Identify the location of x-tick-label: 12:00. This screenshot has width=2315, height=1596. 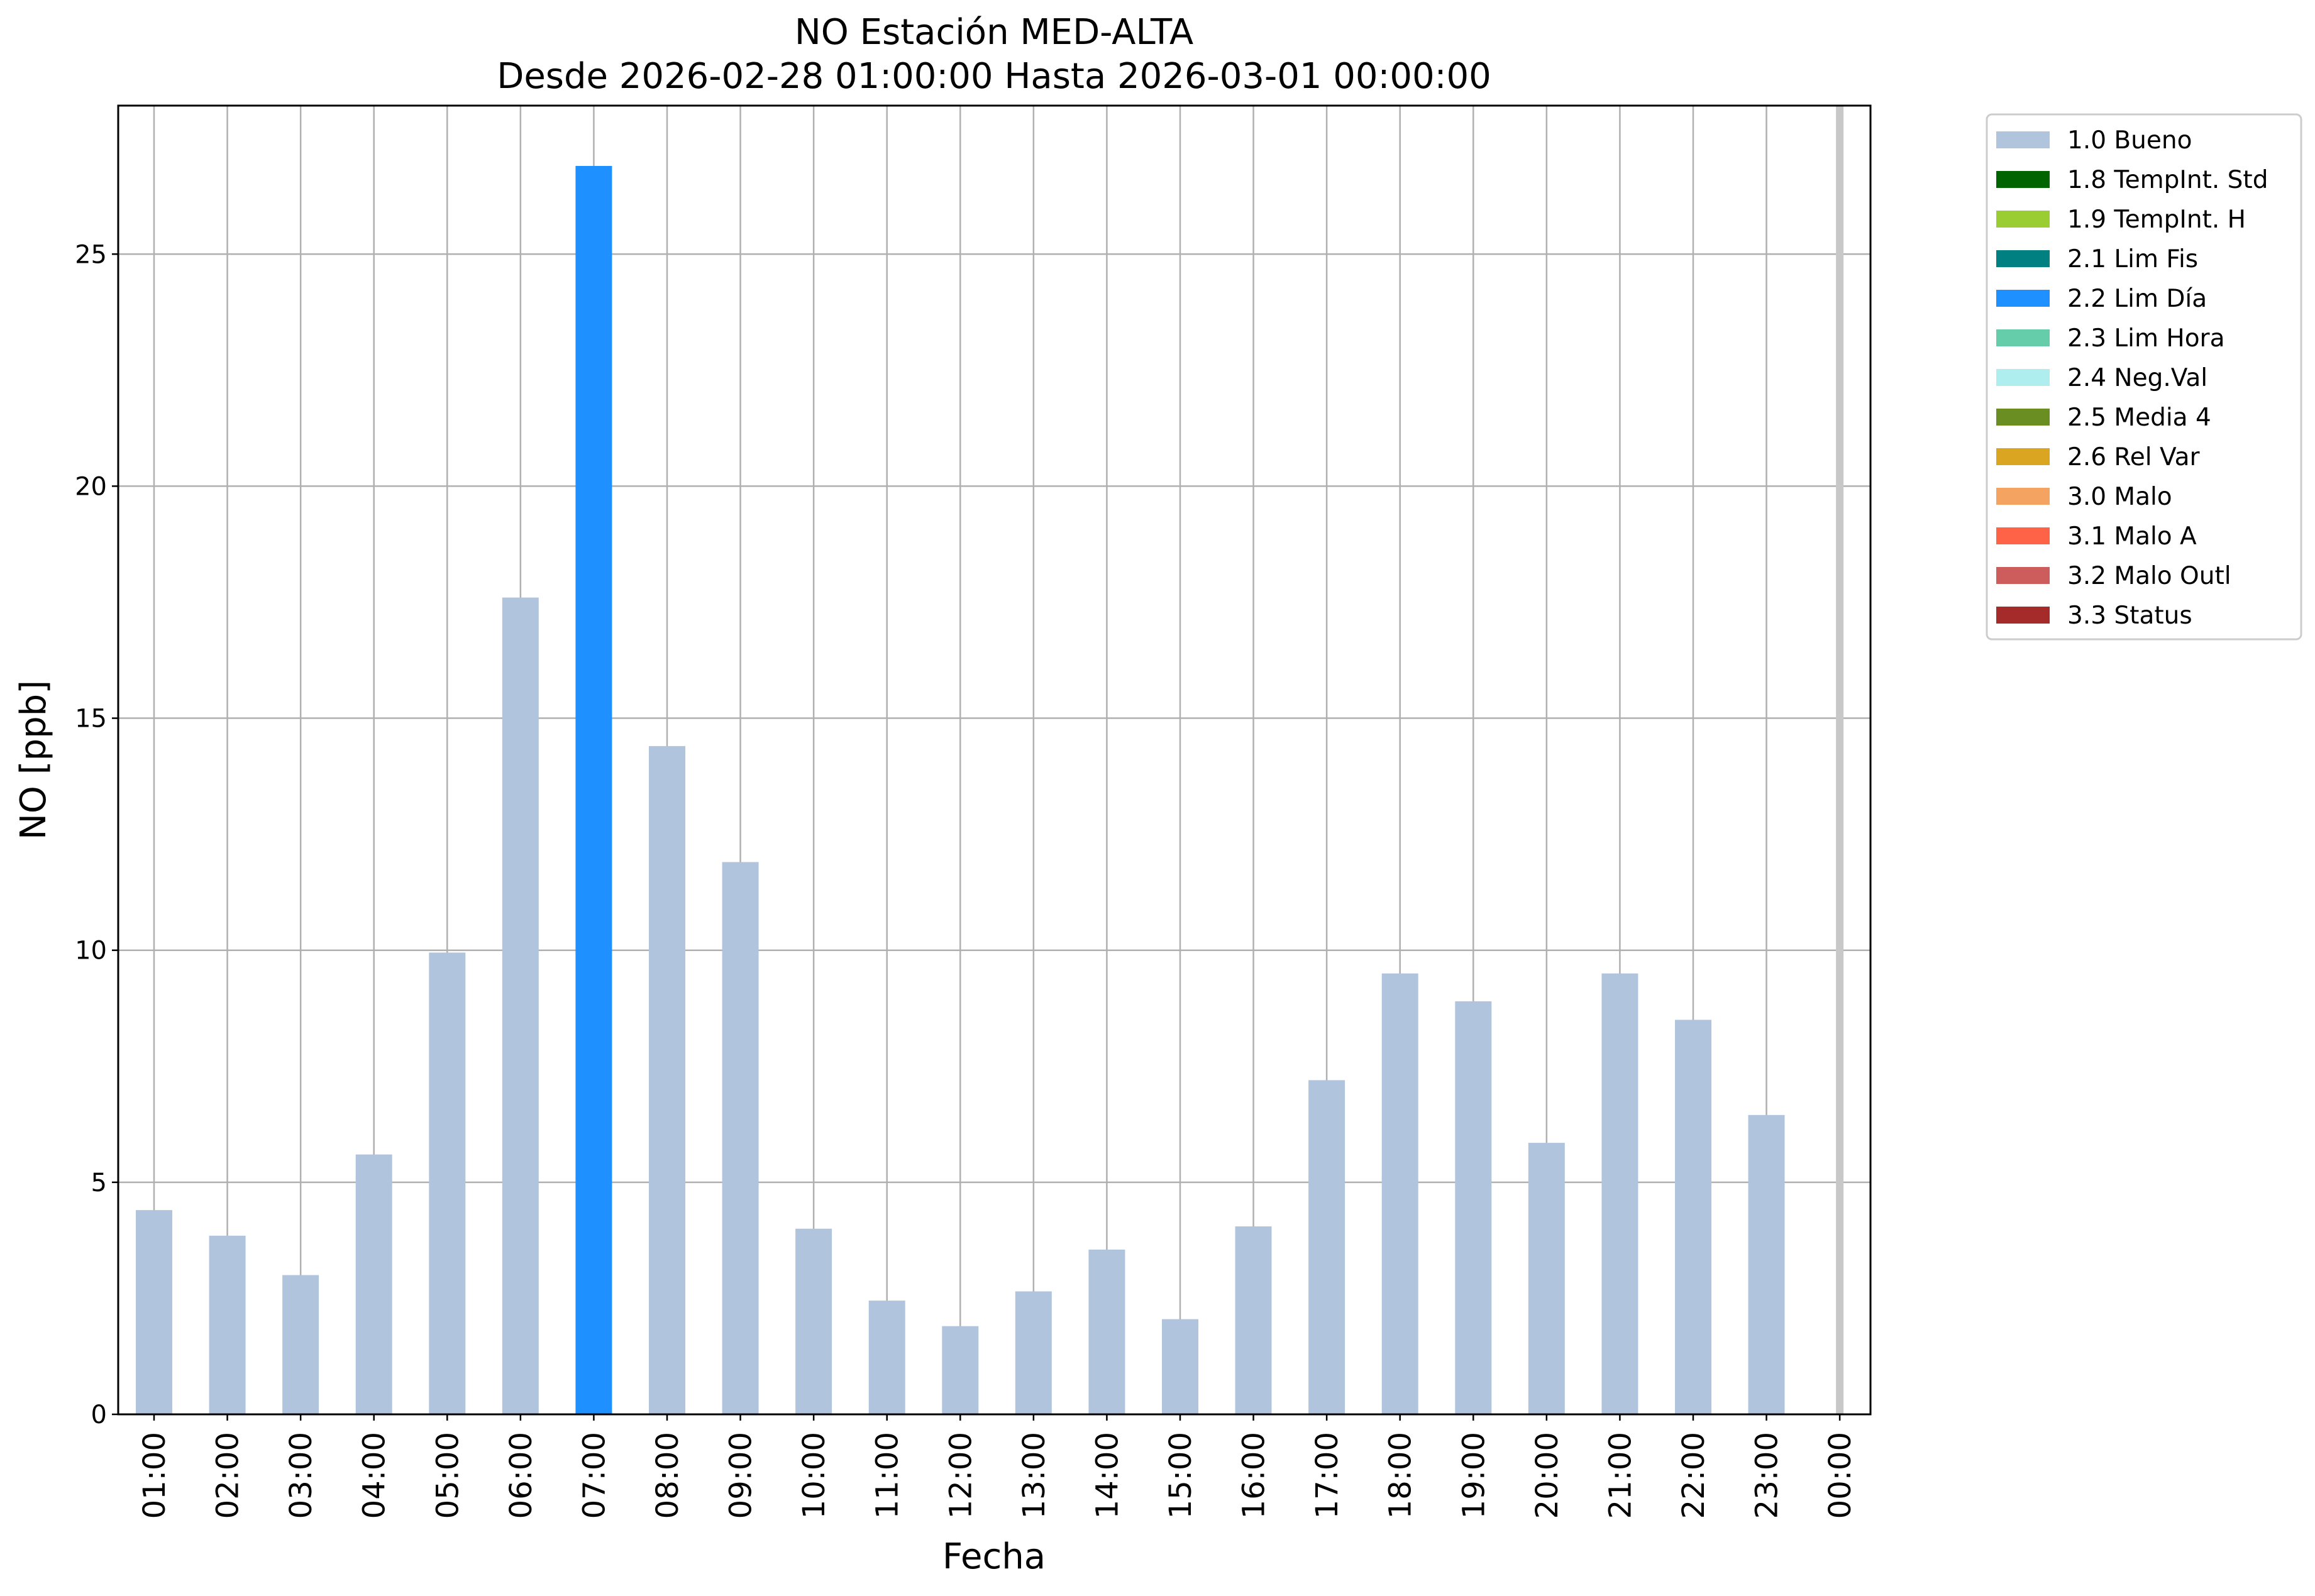
(961, 1475).